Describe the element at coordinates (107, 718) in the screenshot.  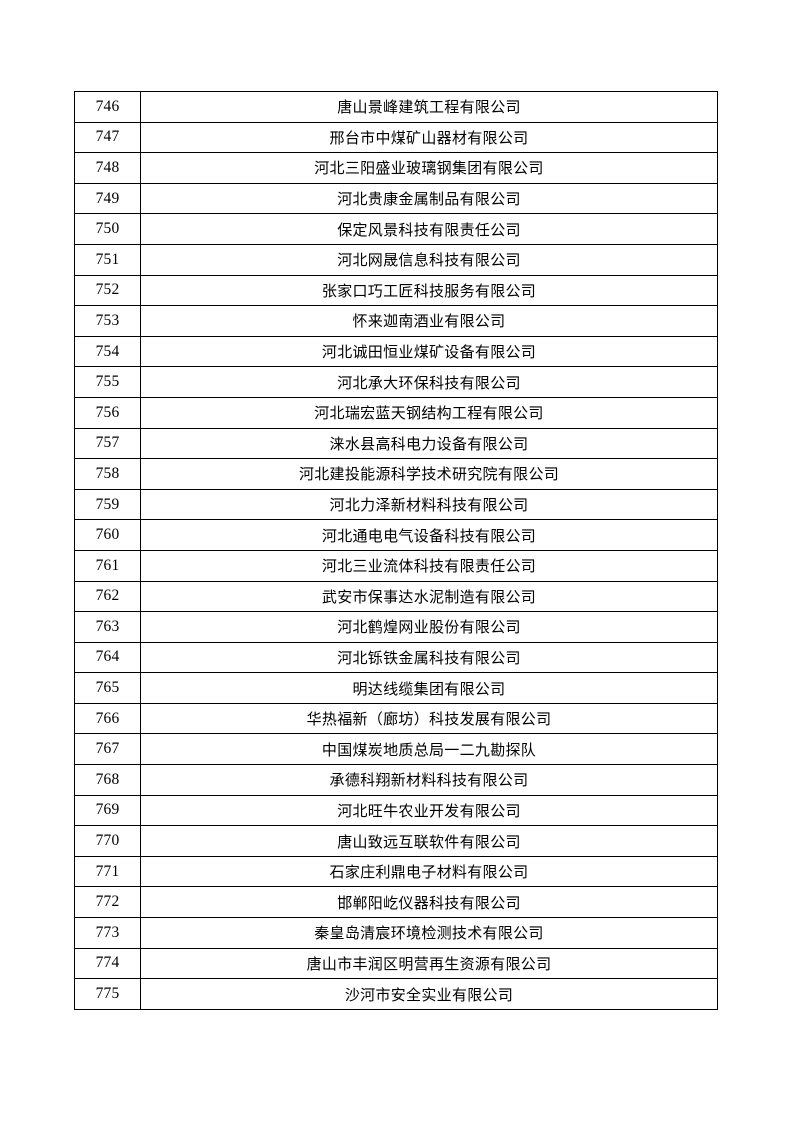
I see `row-index-cell: 766` at that location.